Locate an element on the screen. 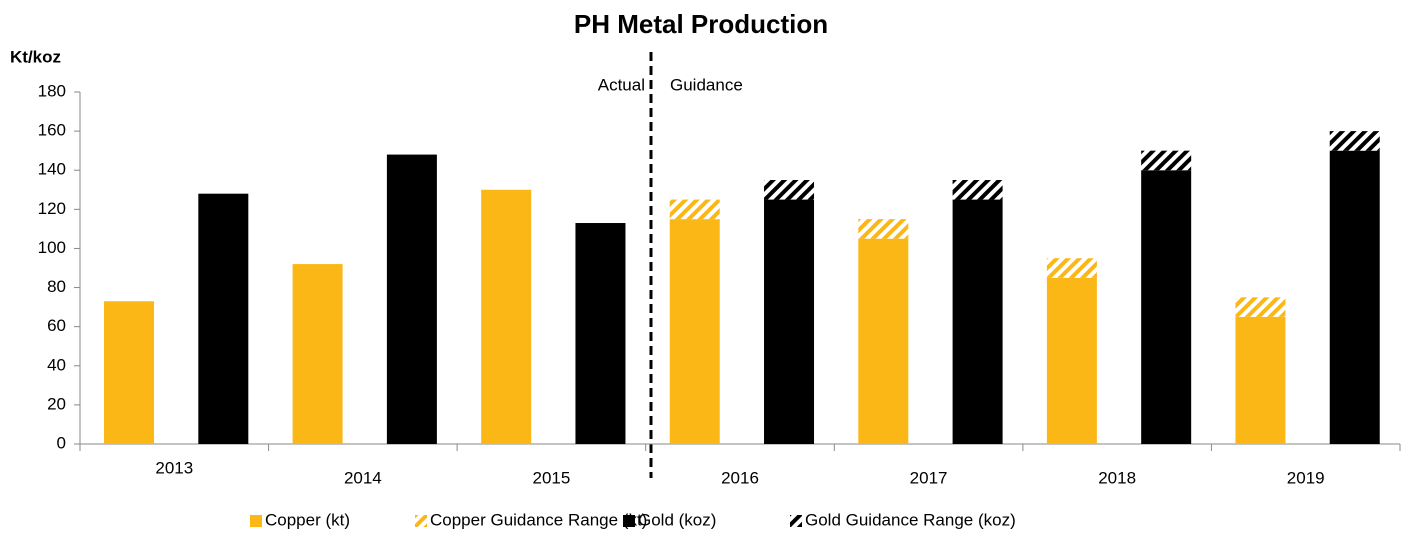 The height and width of the screenshot is (538, 1403). y-tick-label: 80 is located at coordinates (56, 286).